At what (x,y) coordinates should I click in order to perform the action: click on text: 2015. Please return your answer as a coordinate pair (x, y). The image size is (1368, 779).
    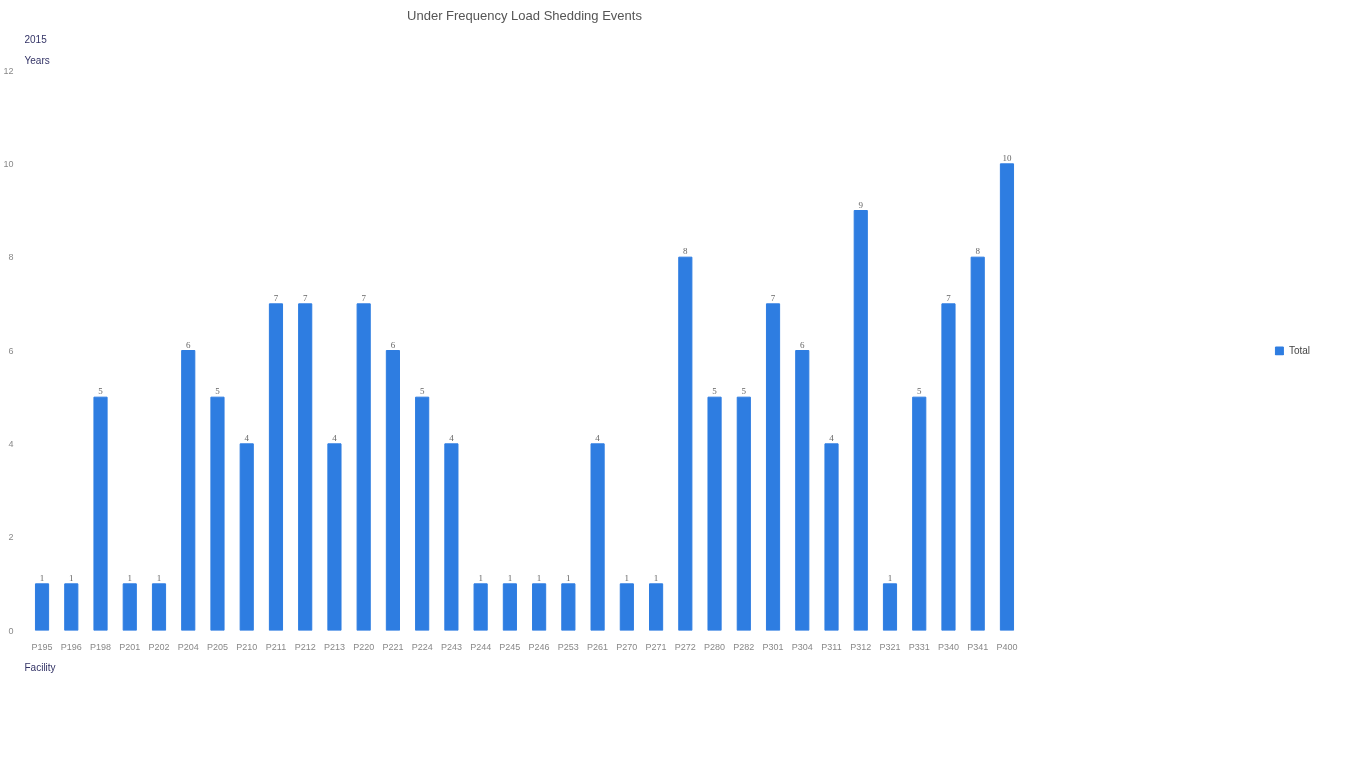
    Looking at the image, I should click on (36, 39).